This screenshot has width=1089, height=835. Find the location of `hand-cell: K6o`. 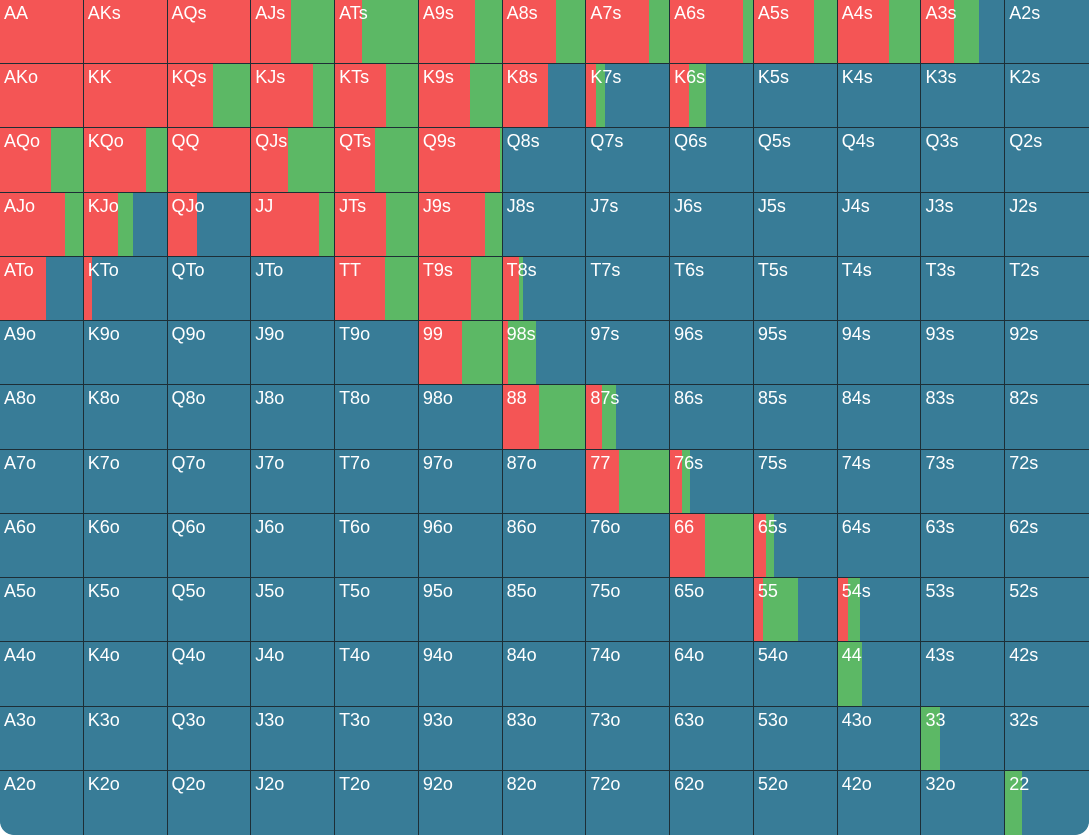

hand-cell: K6o is located at coordinates (125, 546).